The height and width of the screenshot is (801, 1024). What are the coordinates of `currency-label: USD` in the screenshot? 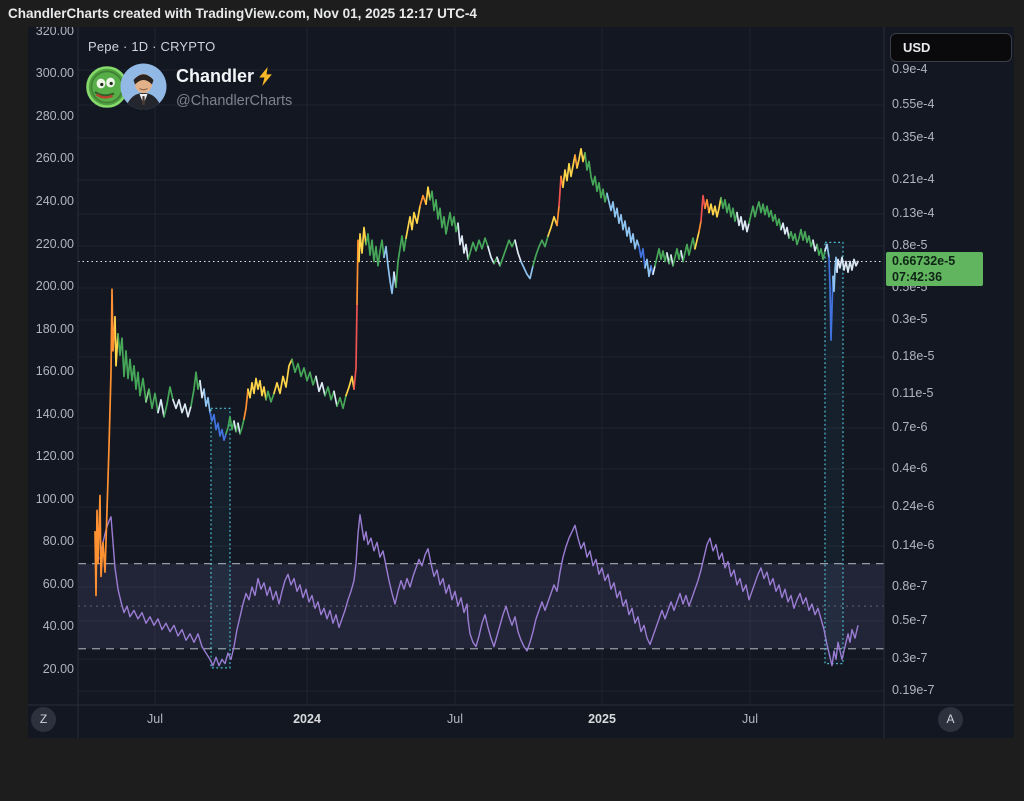 It's located at (917, 47).